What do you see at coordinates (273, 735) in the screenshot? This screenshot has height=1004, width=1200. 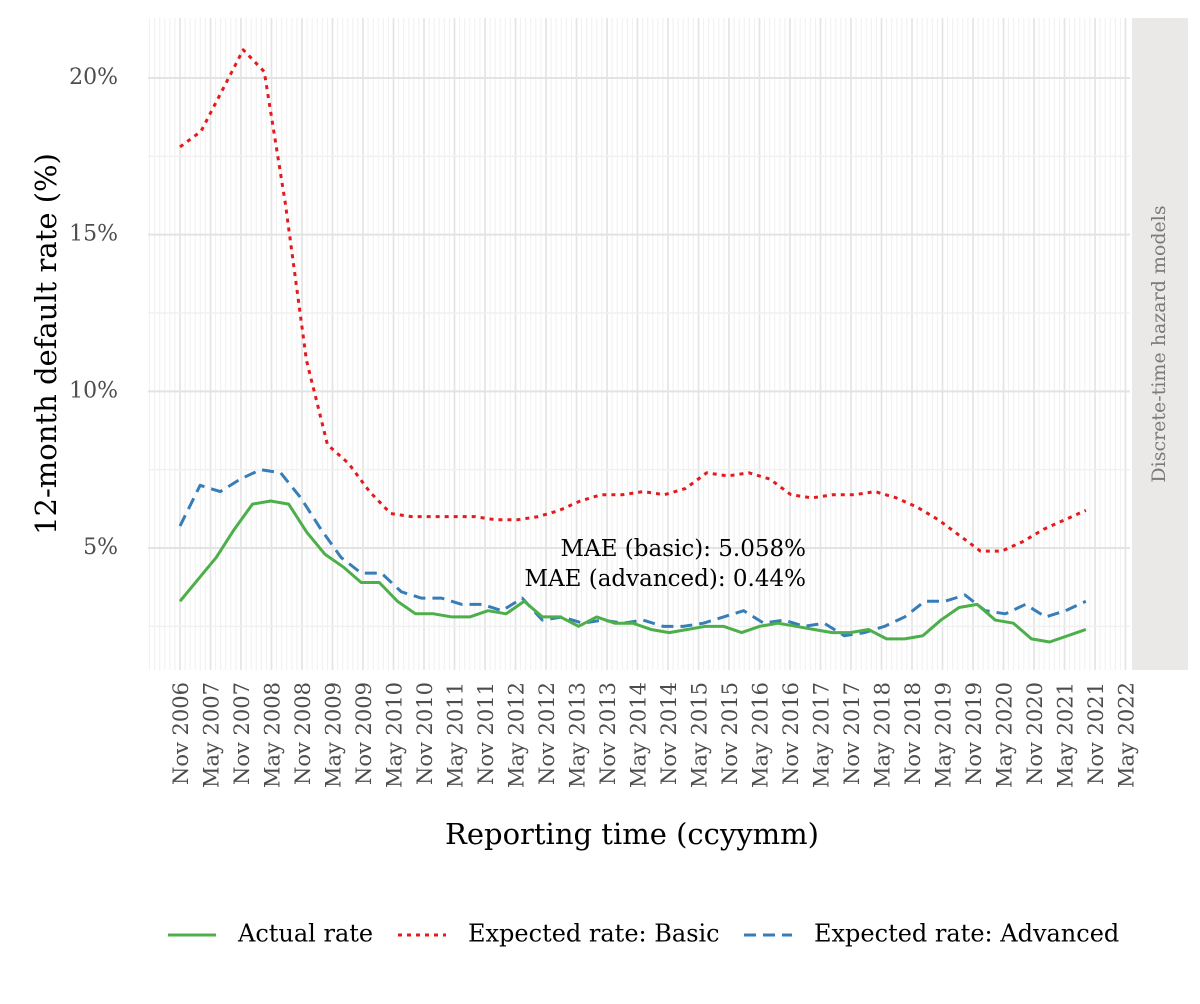 I see `x-tick-label: May 2008` at bounding box center [273, 735].